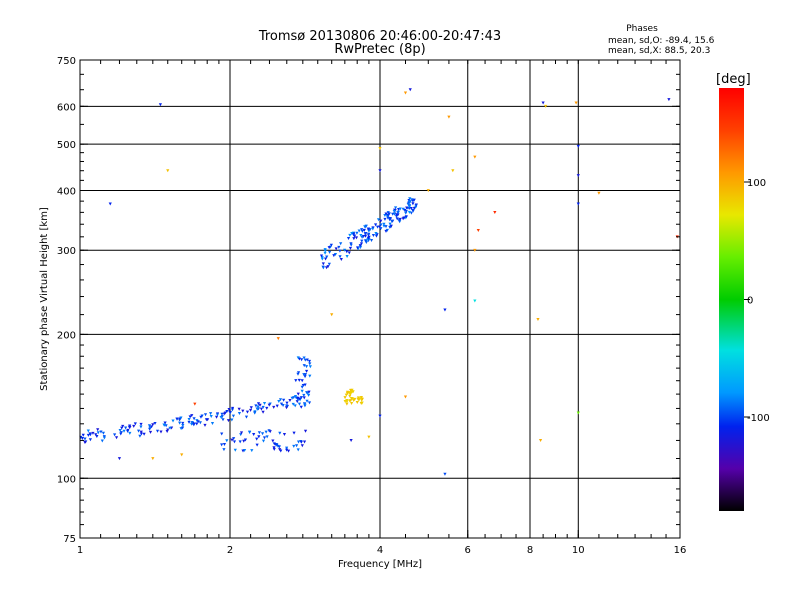 This screenshot has height=600, width=800. I want to click on colorbar-tick-label: 0, so click(750, 301).